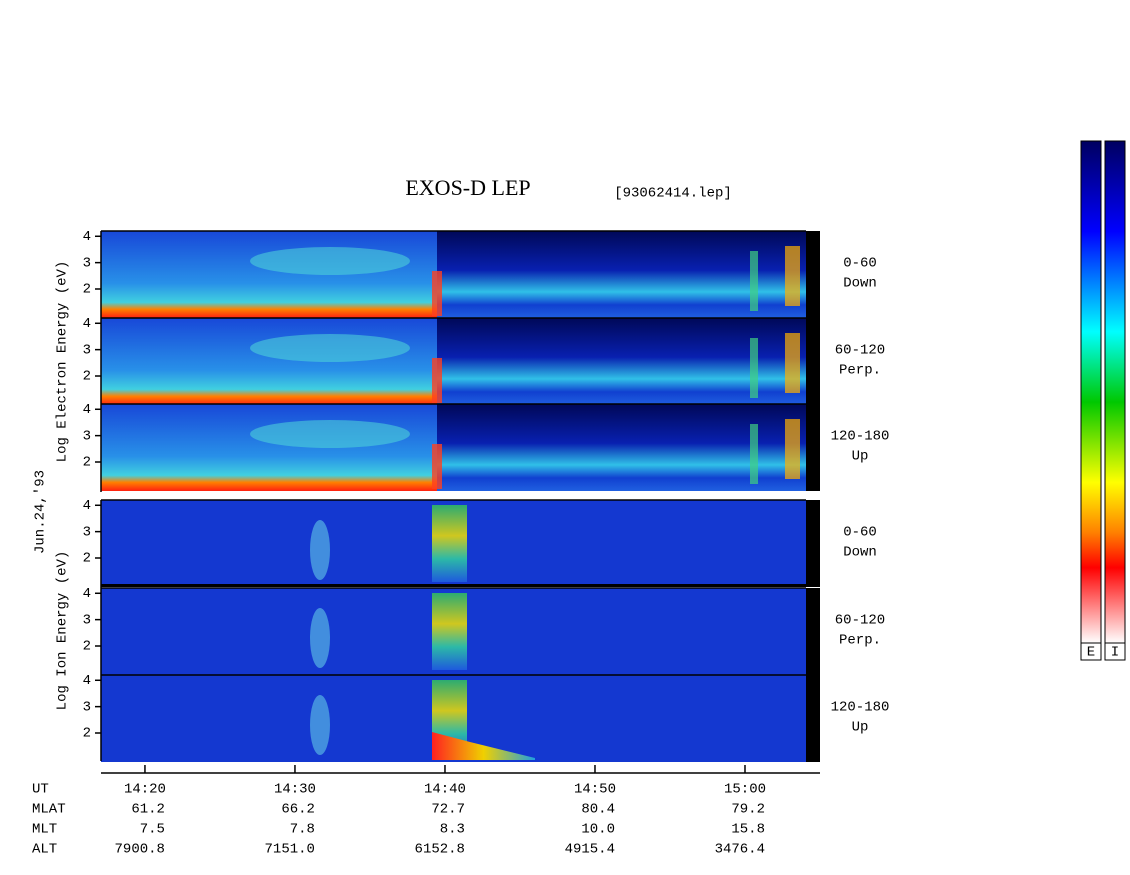  I want to click on chart-subtitle: [93062414.lep], so click(673, 194).